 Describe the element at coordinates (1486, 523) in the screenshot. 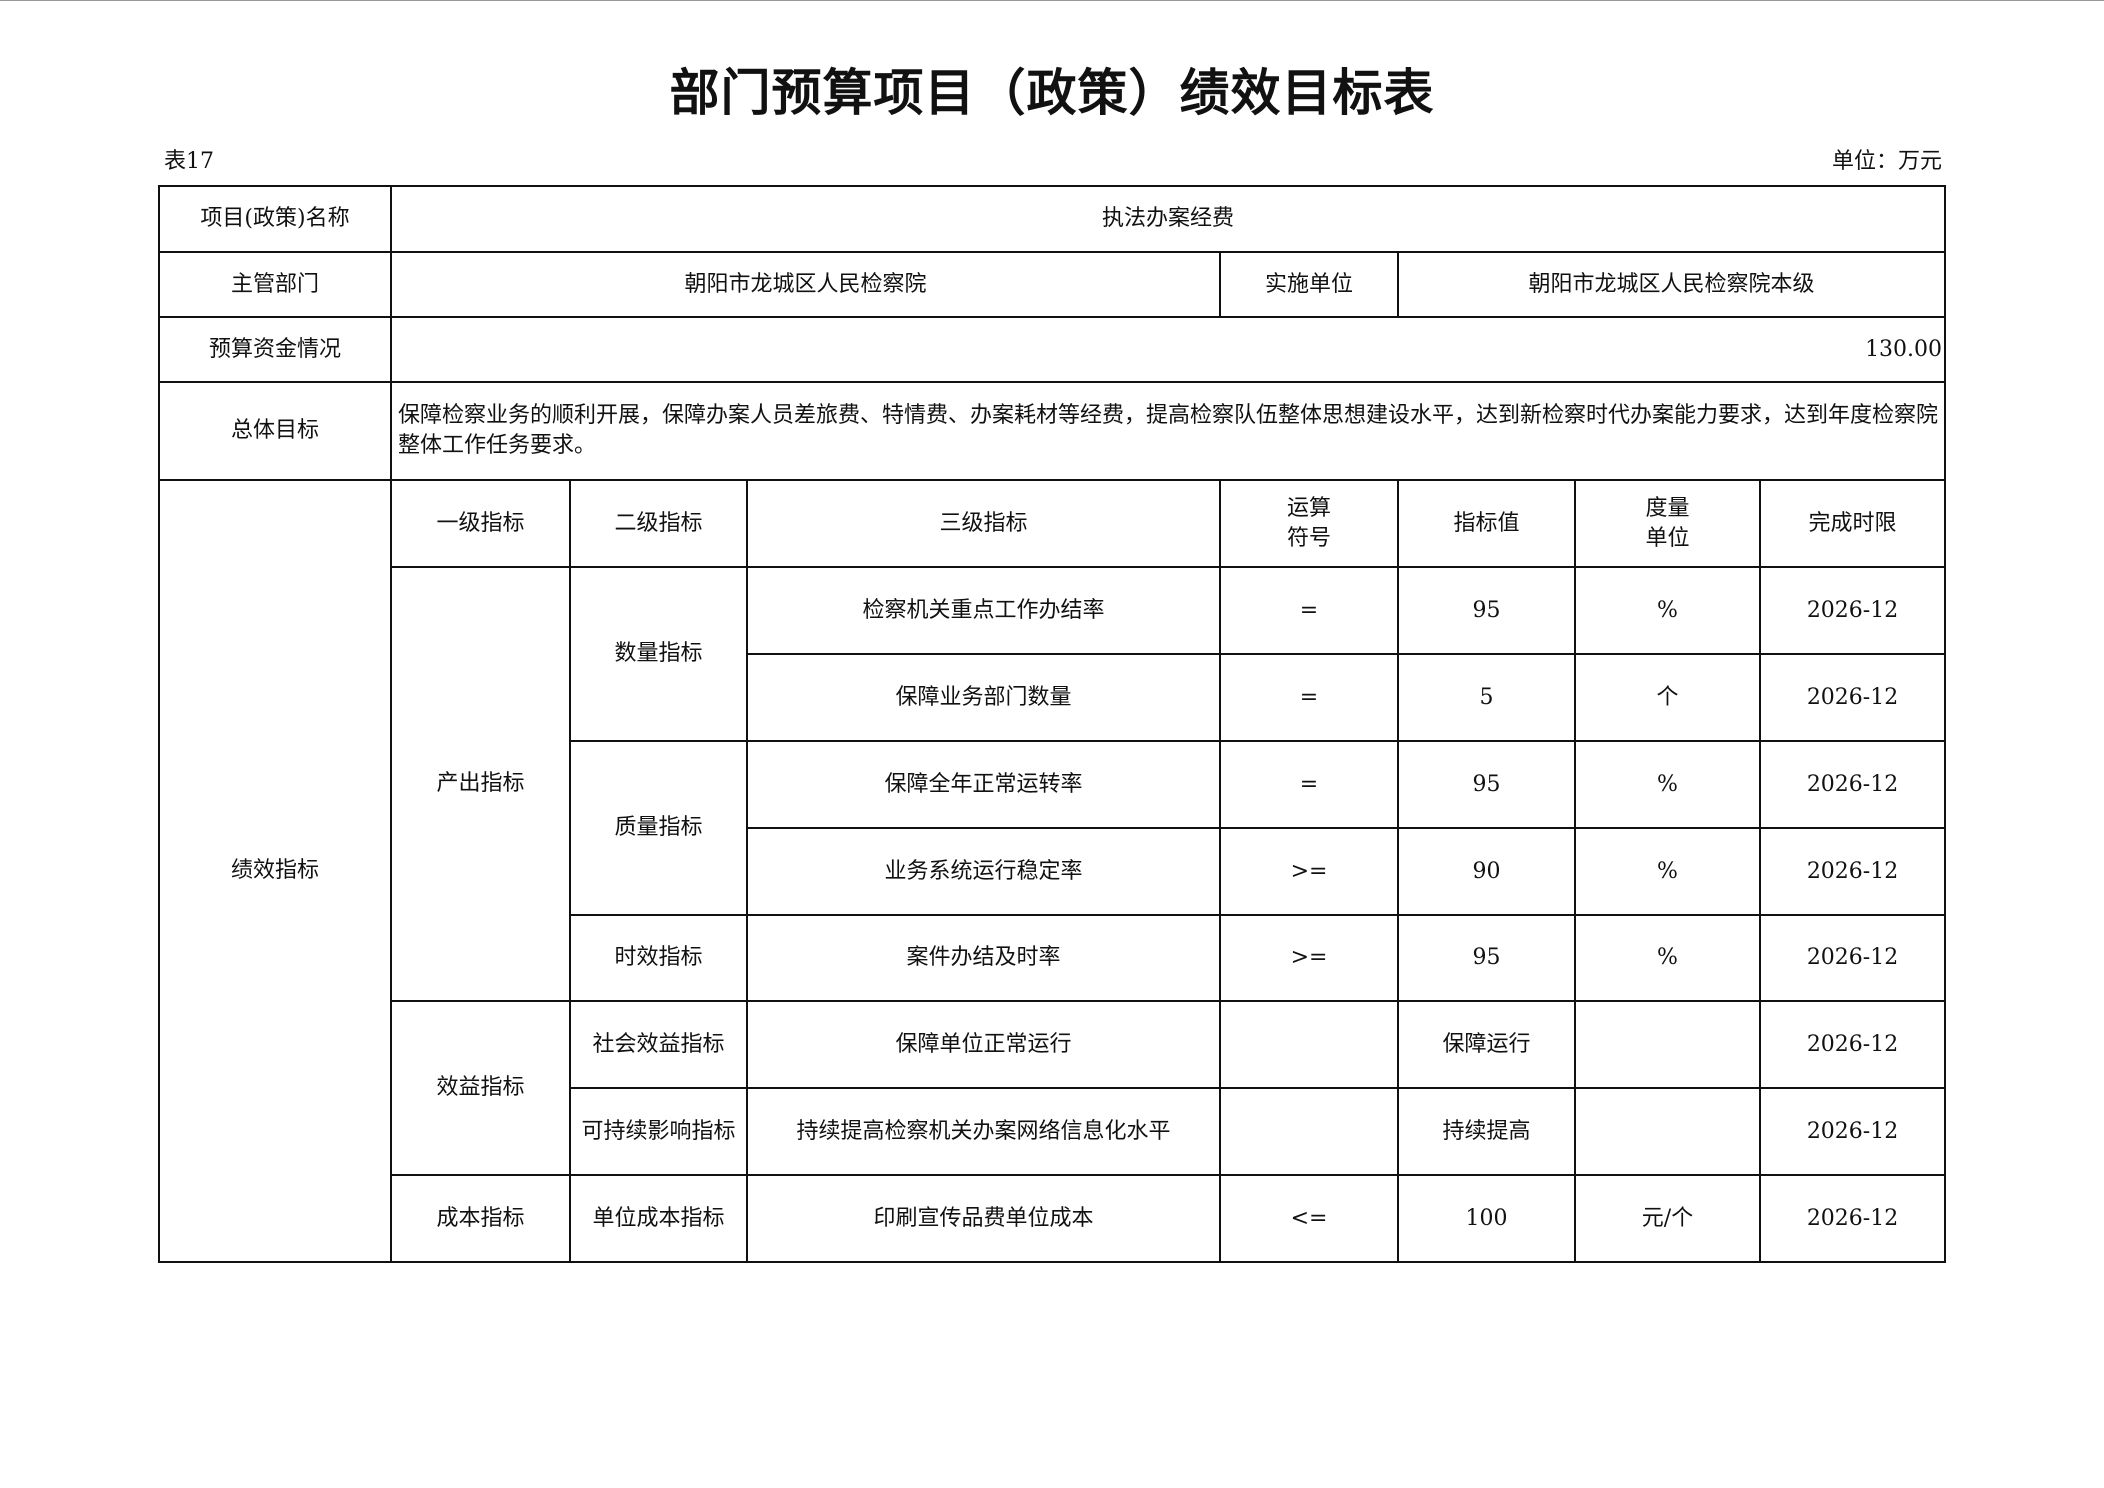

I see `header-value: 指标值` at that location.